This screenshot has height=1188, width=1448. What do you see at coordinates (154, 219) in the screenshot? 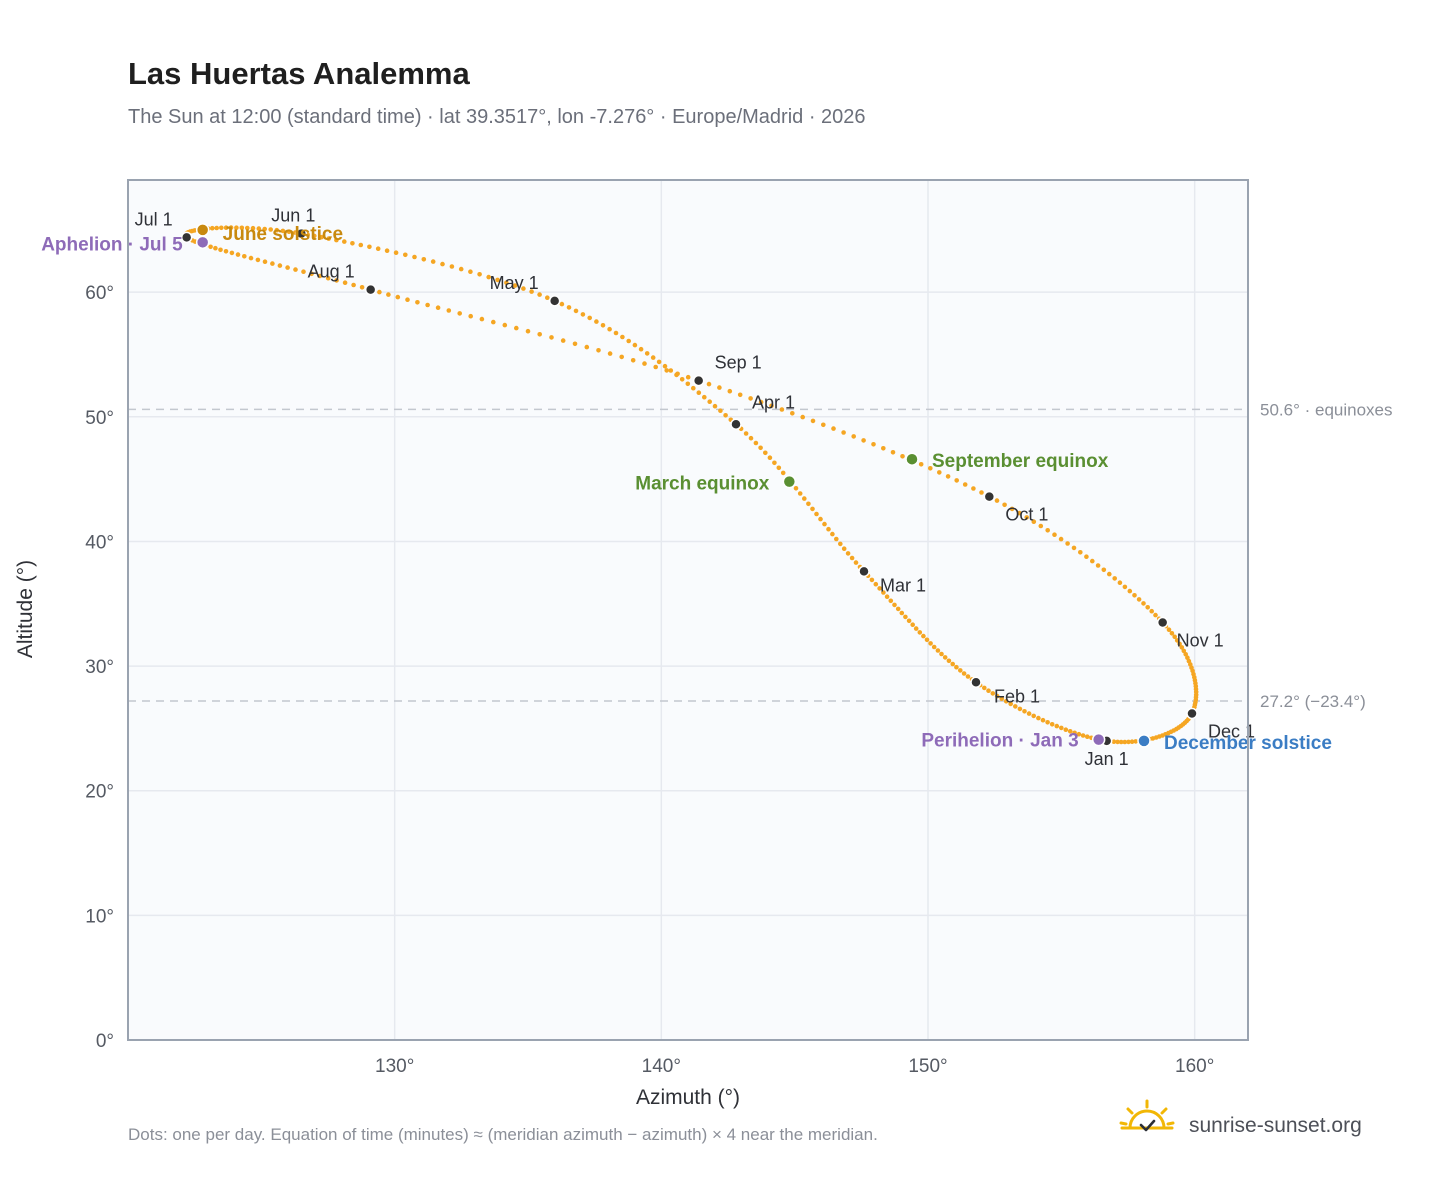
I see `month-label: Jul 1` at bounding box center [154, 219].